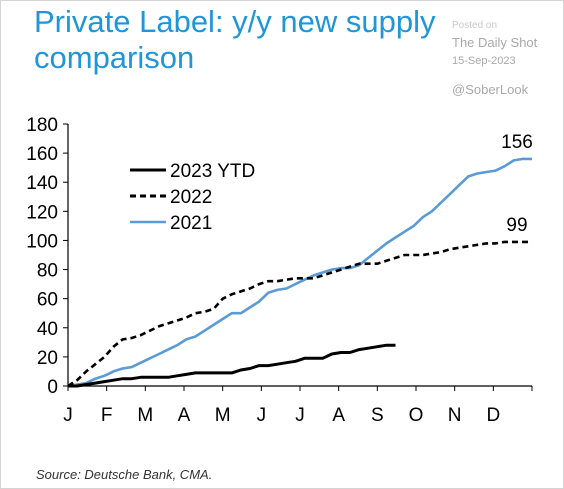  I want to click on y-tick-label: 20, so click(47, 358).